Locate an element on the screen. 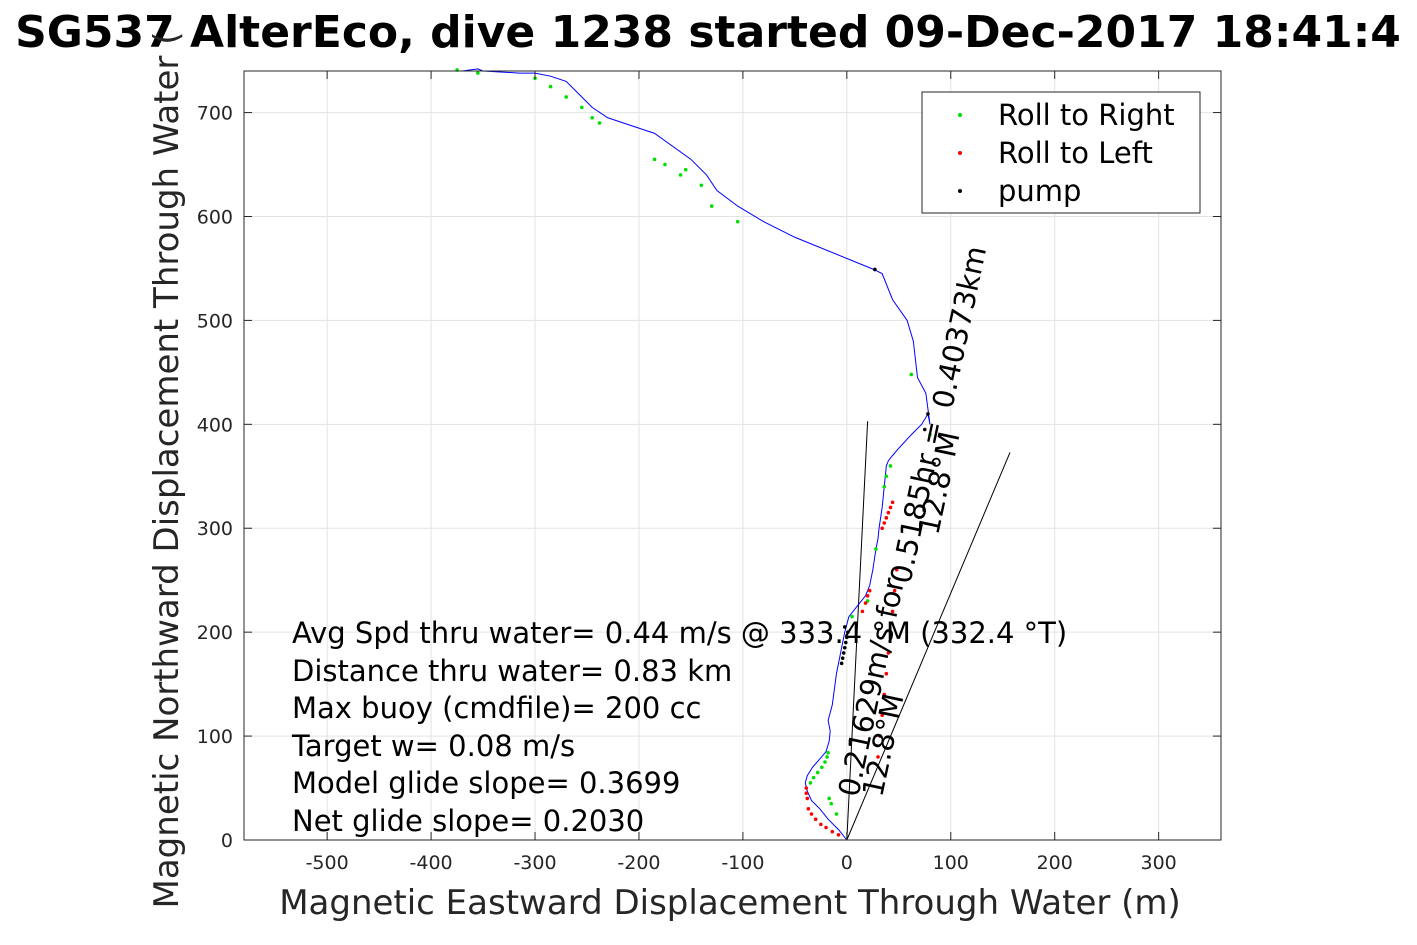  x-tick-label: 0 is located at coordinates (847, 863).